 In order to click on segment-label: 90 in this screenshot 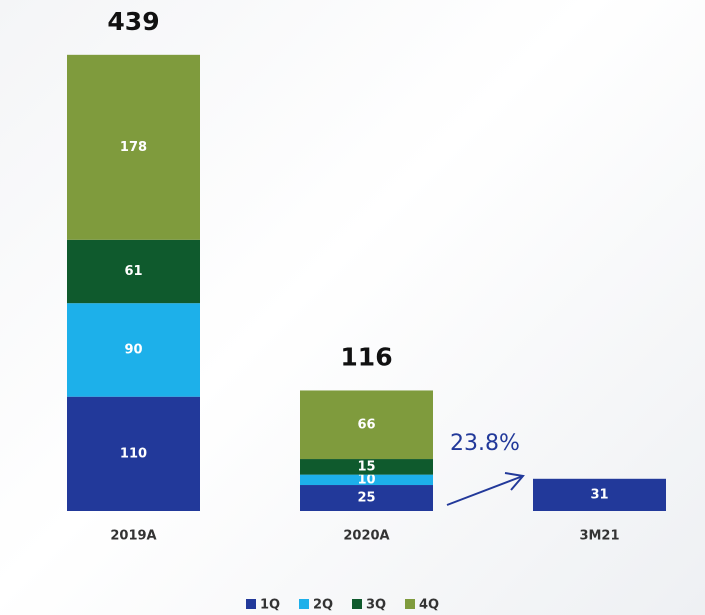, I will do `click(133, 349)`.